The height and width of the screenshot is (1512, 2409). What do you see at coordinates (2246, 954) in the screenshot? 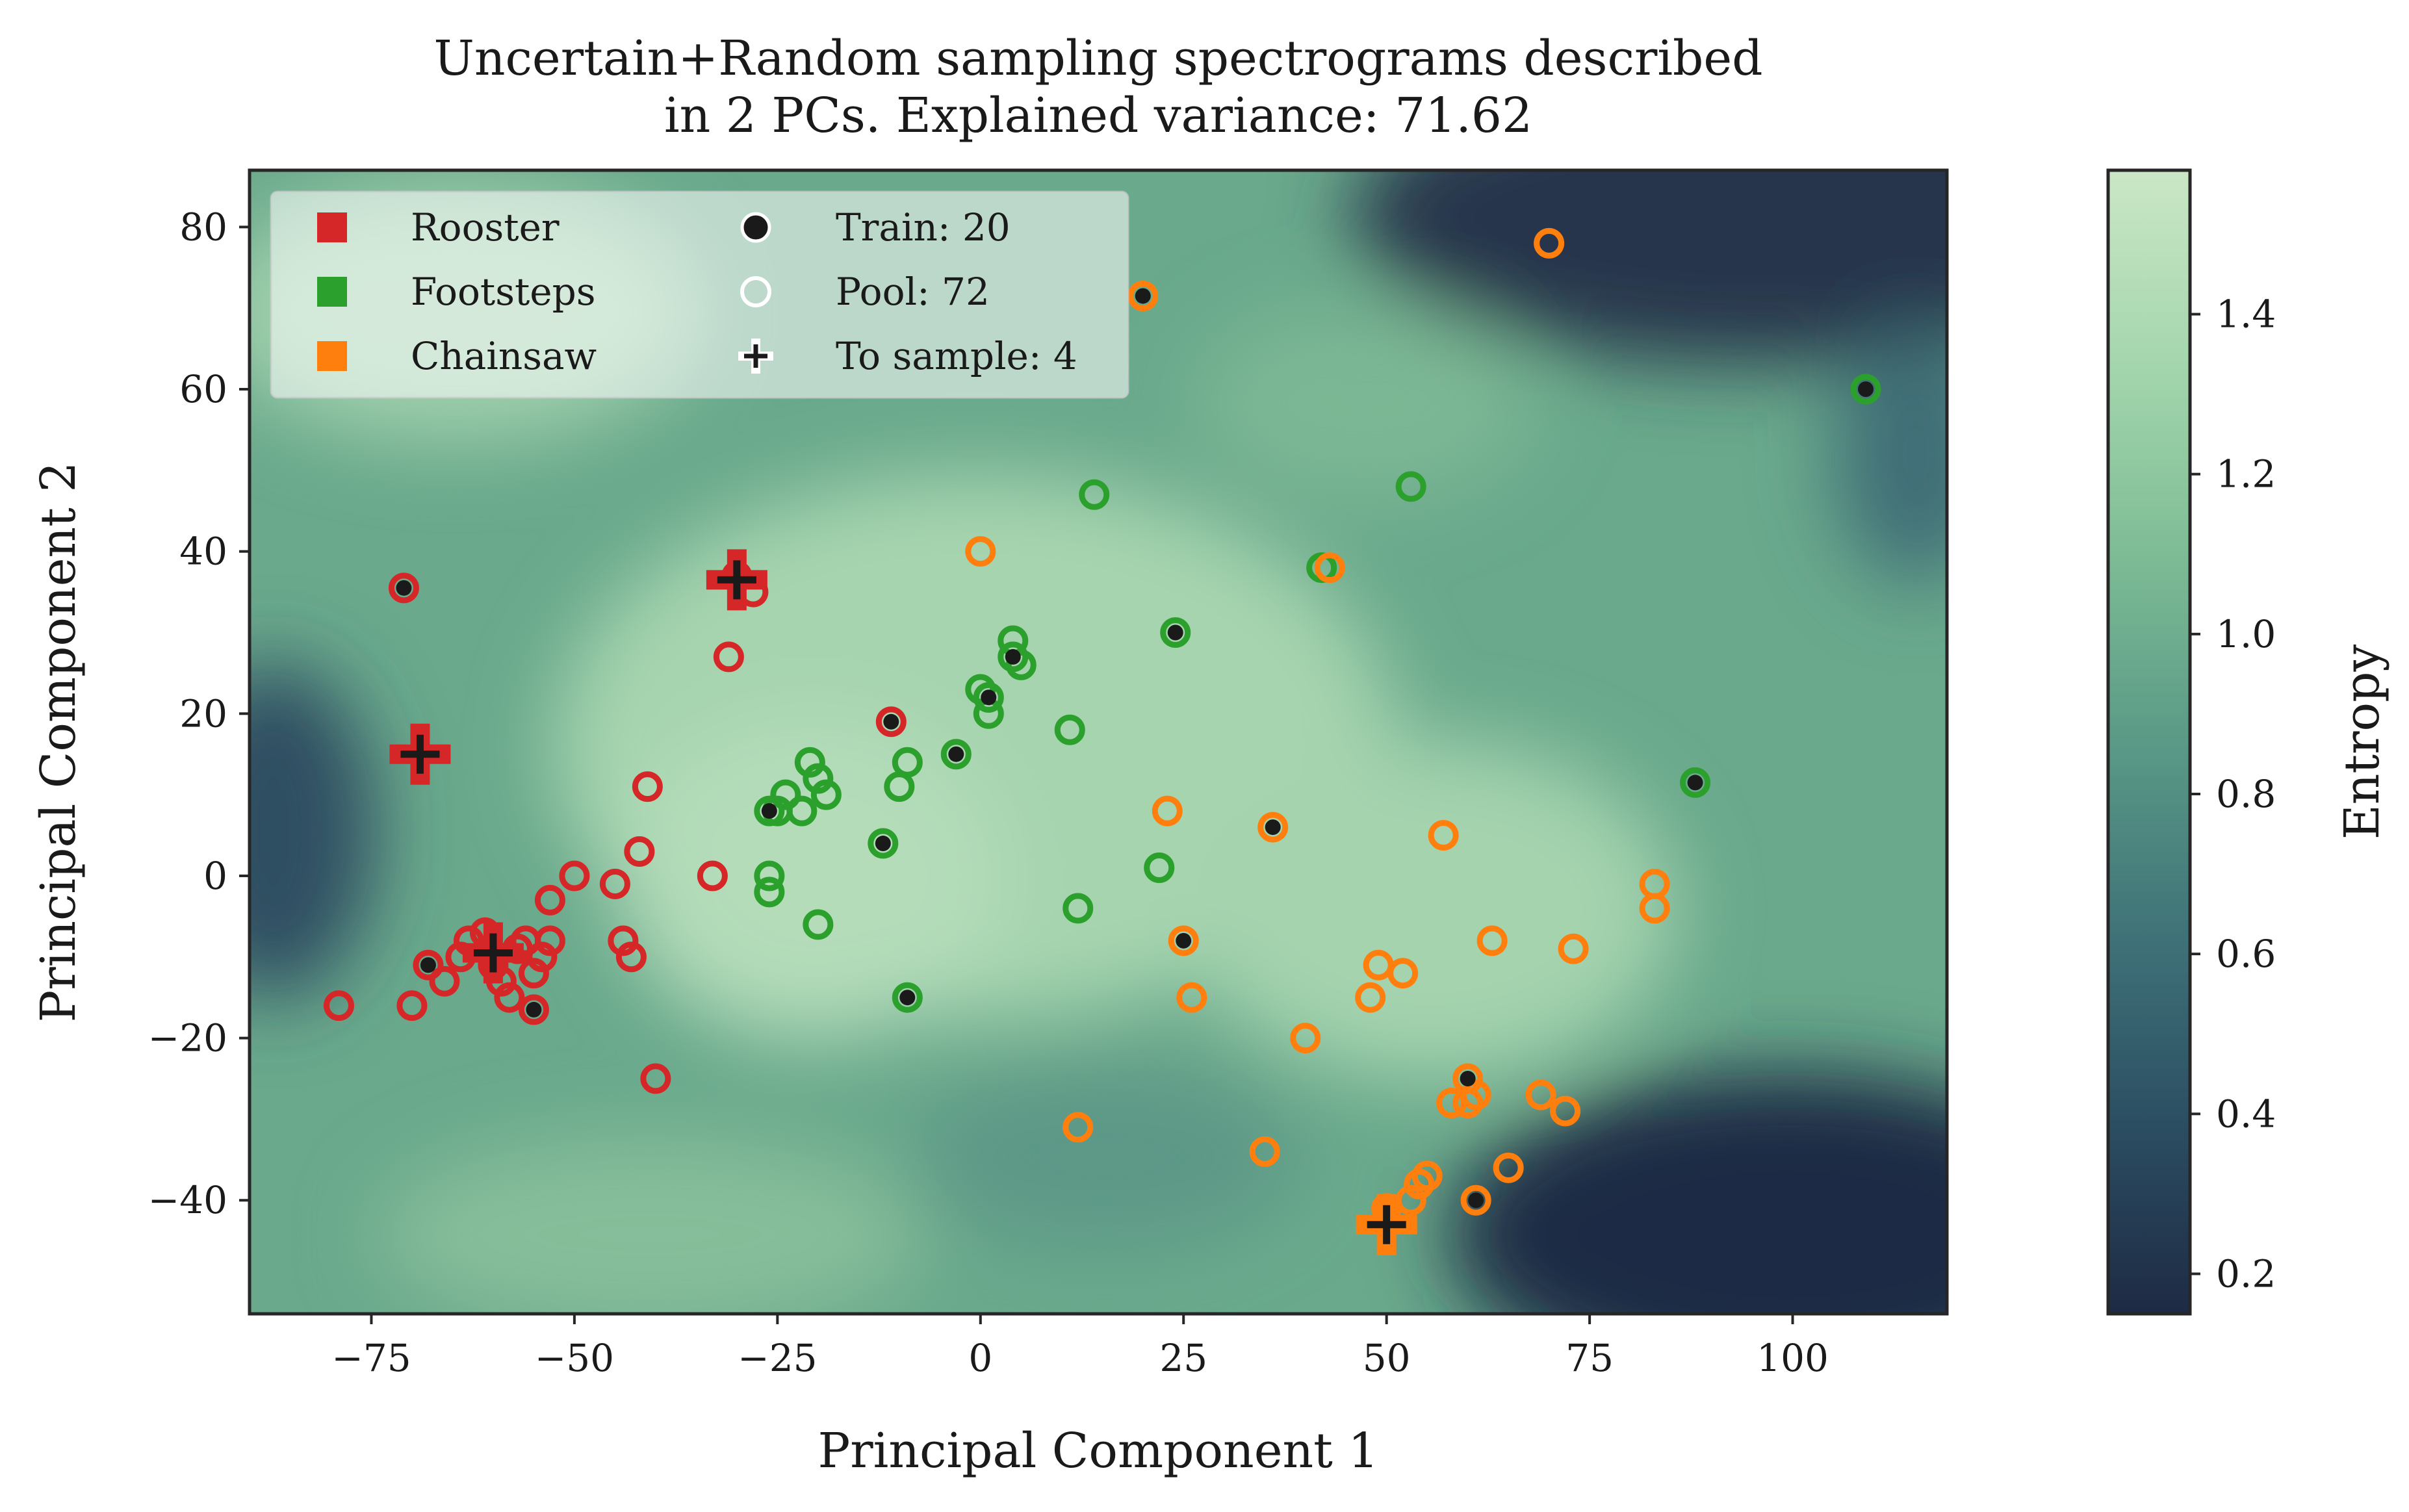
I see `colorbar-tick-label: 0.6` at bounding box center [2246, 954].